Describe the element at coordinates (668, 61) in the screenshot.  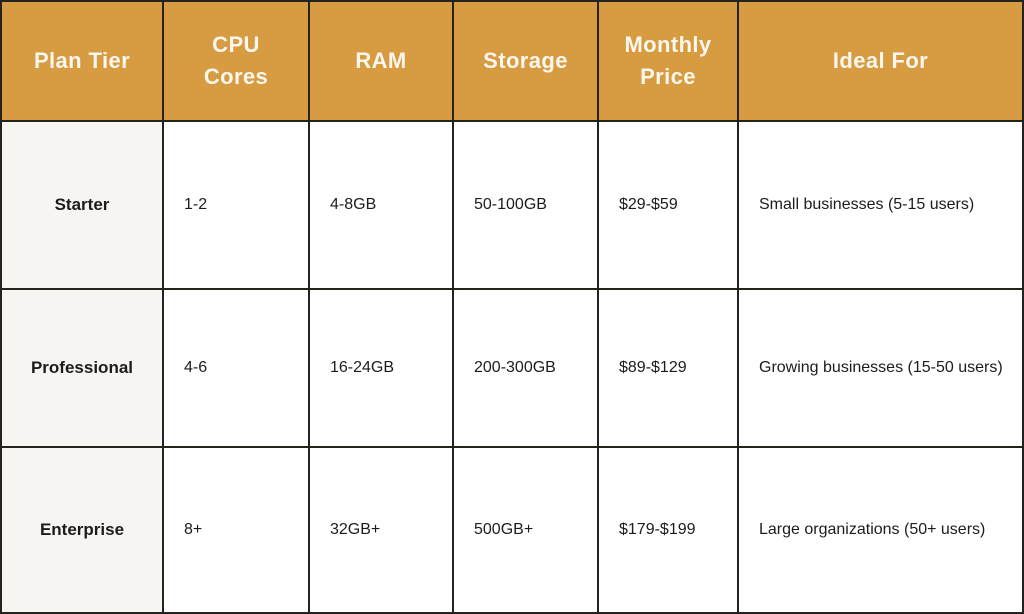
I see `column-header-monthly-price: Monthly Price` at that location.